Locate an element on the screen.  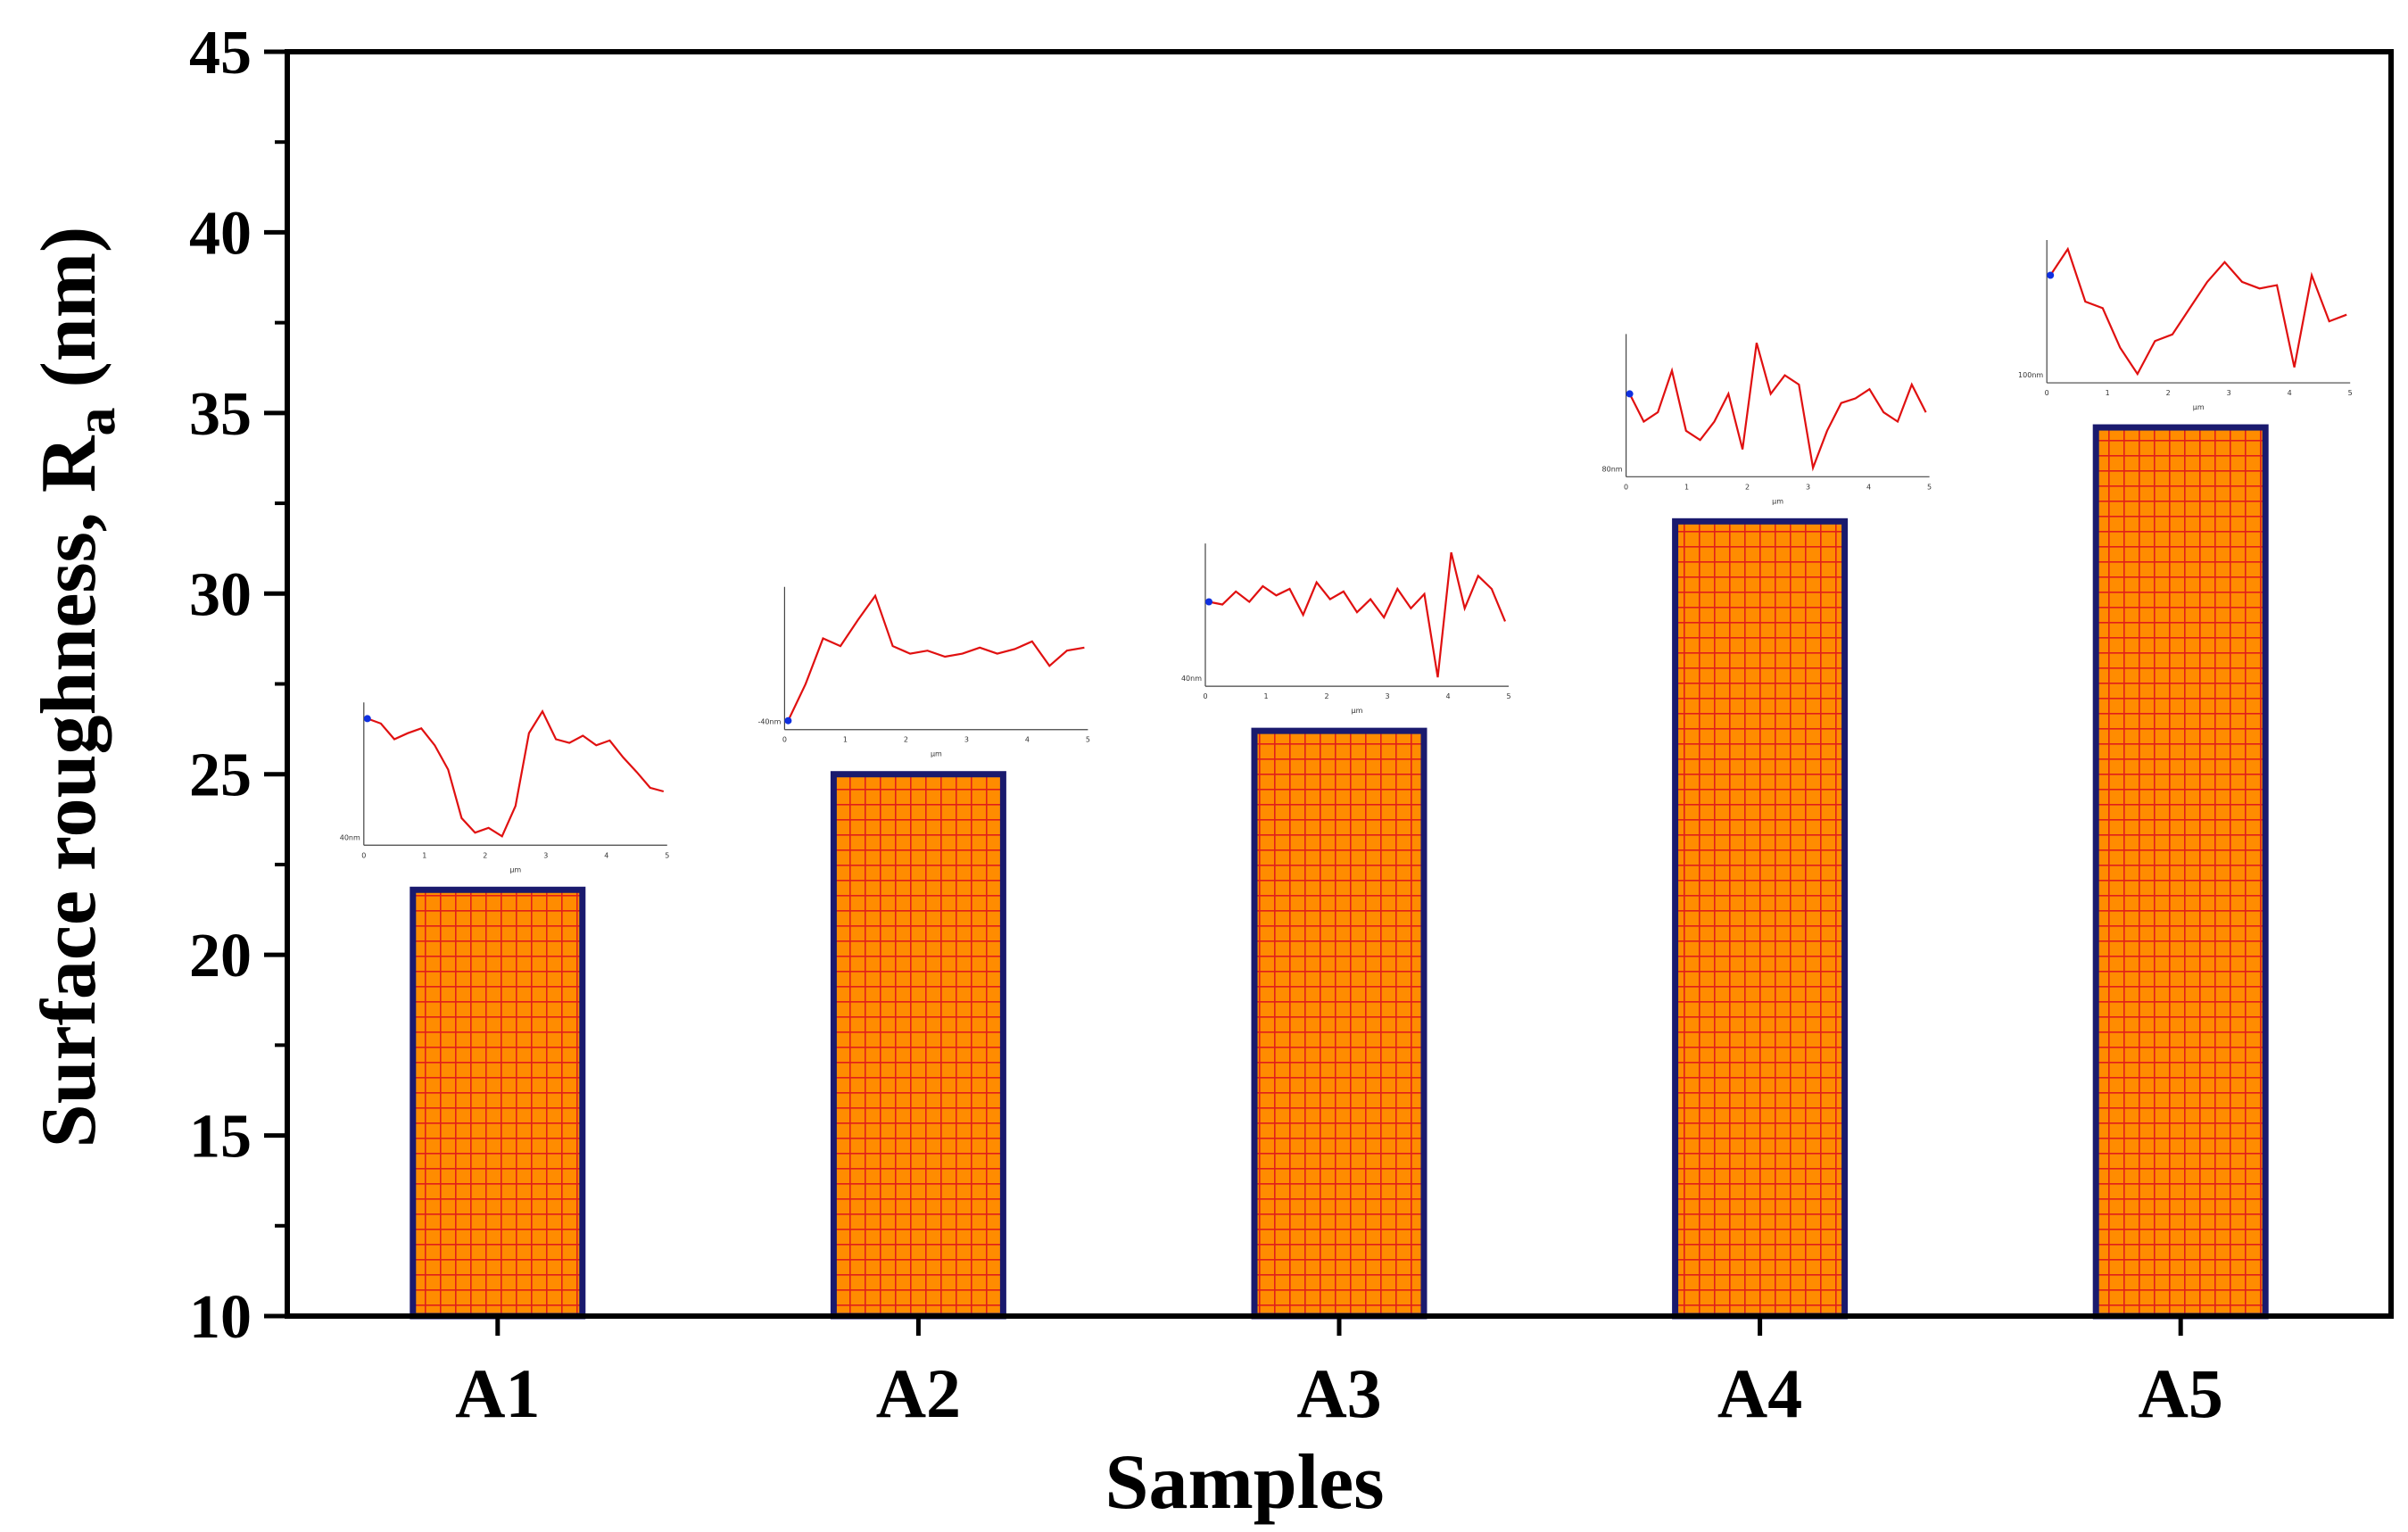
bar-a3 is located at coordinates (1339, 1024).